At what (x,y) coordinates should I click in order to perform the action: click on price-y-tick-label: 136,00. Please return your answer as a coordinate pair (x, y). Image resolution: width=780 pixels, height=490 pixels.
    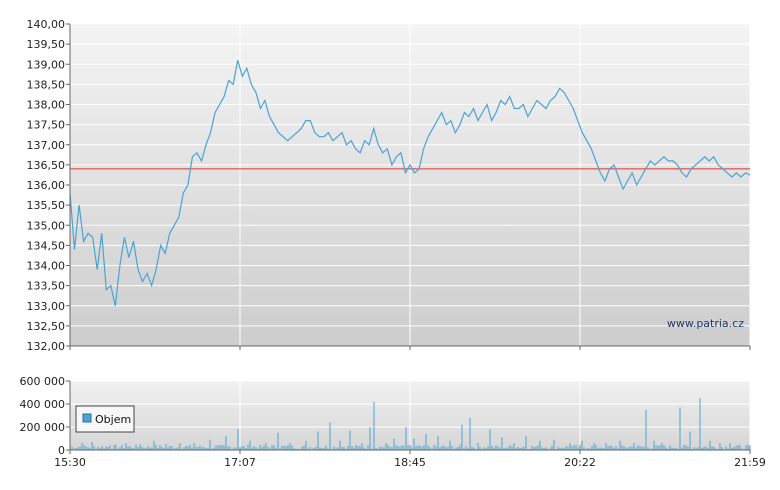
    Looking at the image, I should click on (46, 185).